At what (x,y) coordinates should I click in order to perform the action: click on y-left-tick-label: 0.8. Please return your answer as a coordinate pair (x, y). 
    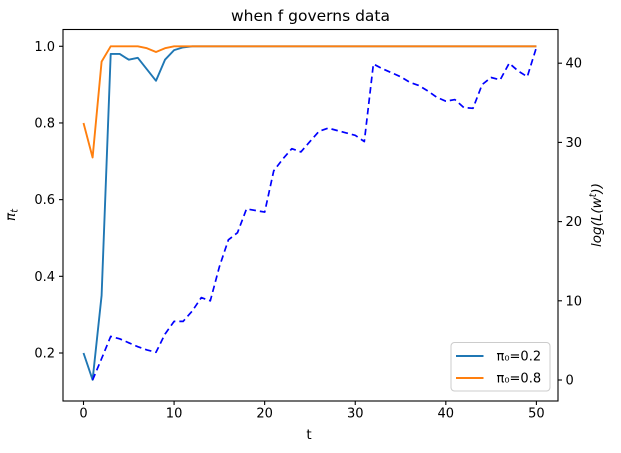
    Looking at the image, I should click on (44, 123).